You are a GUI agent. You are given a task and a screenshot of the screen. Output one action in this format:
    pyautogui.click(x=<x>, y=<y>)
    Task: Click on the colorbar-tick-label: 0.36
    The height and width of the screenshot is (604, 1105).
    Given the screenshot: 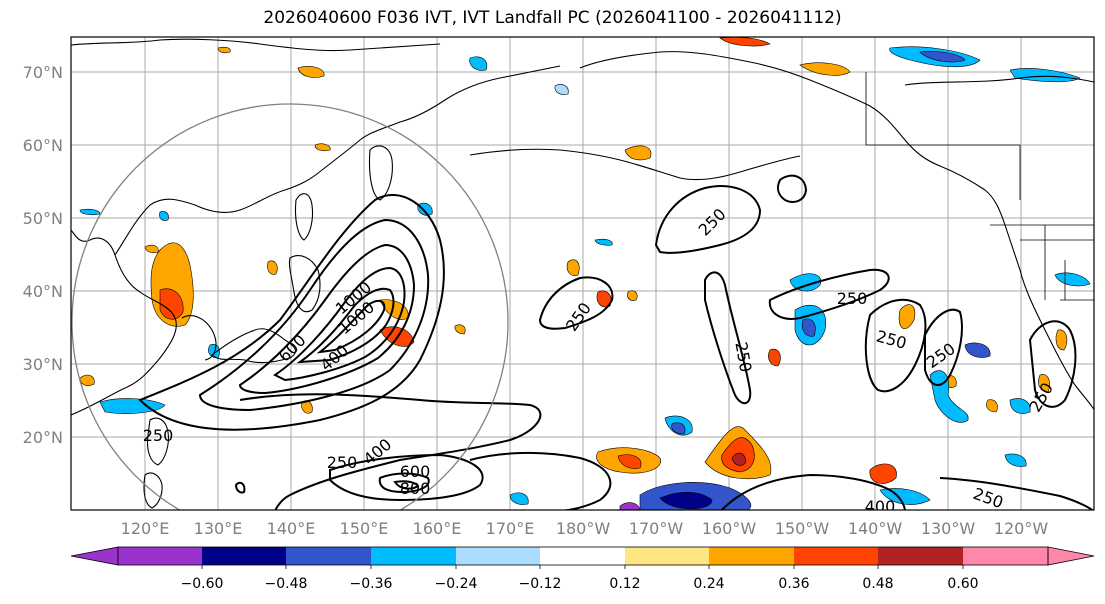 What is the action you would take?
    pyautogui.click(x=793, y=584)
    